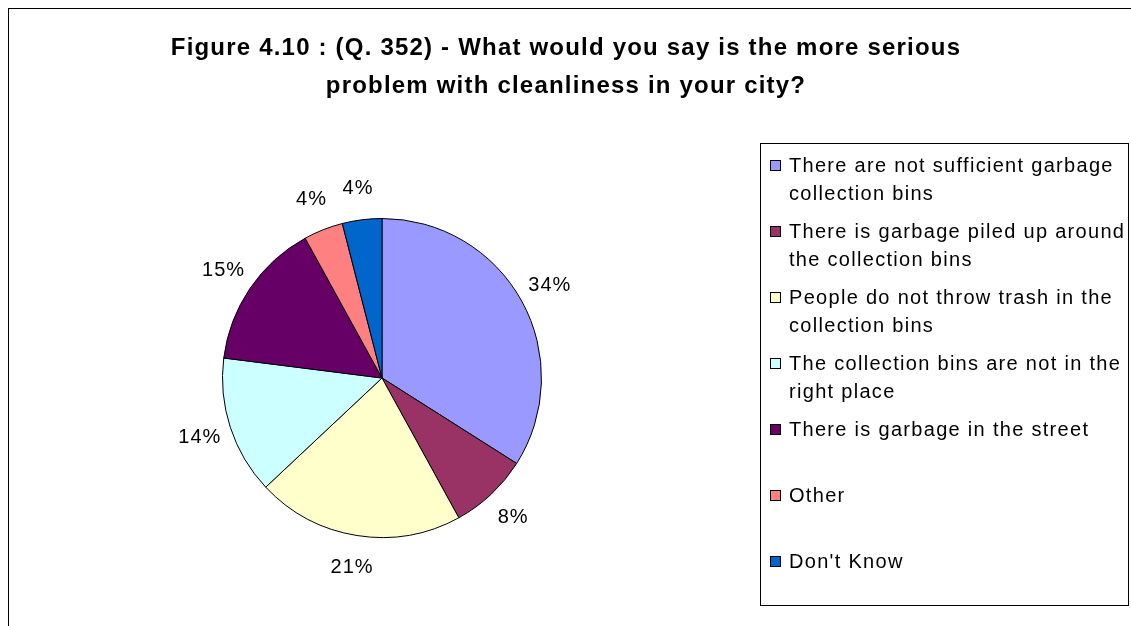 The width and height of the screenshot is (1131, 626). I want to click on data-label: 14%, so click(200, 435).